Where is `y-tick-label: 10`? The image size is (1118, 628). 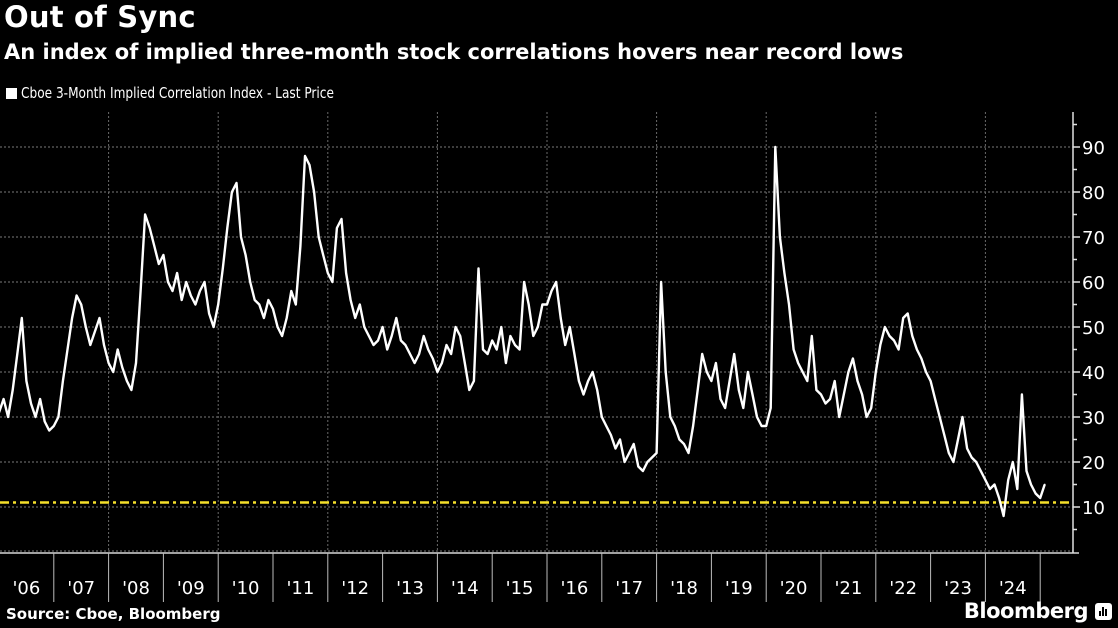
y-tick-label: 10 is located at coordinates (1093, 508).